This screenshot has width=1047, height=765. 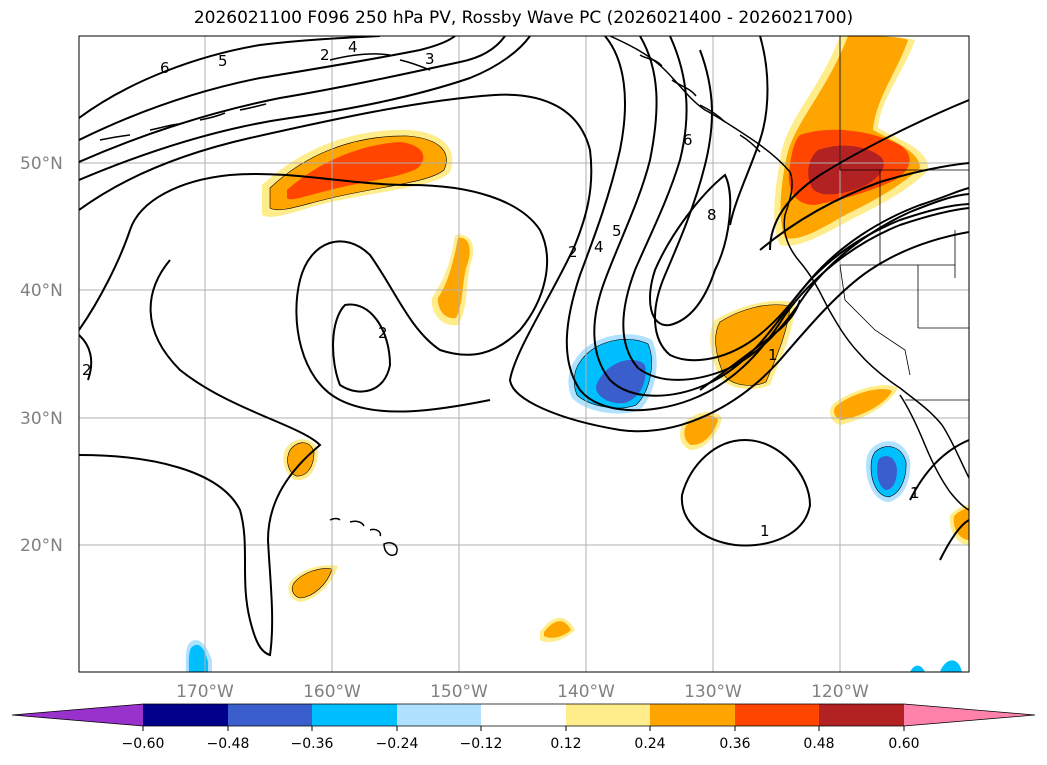 What do you see at coordinates (223, 61) in the screenshot?
I see `contour-label-5: 5` at bounding box center [223, 61].